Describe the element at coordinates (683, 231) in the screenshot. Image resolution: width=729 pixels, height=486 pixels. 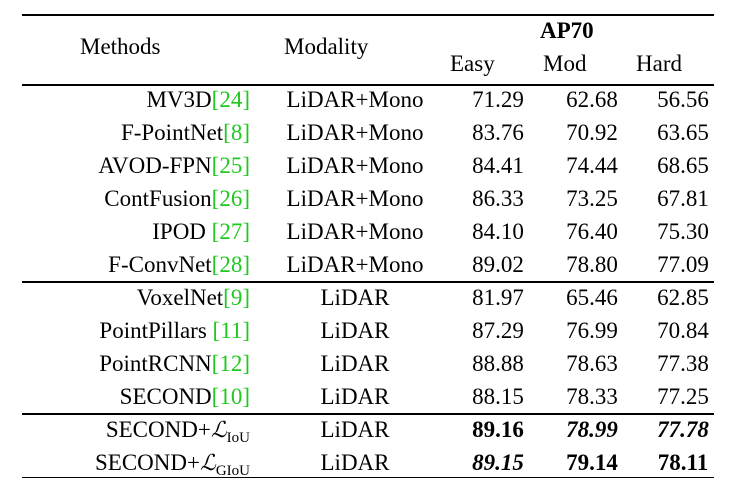
I see `hard-cell: 75.30` at that location.